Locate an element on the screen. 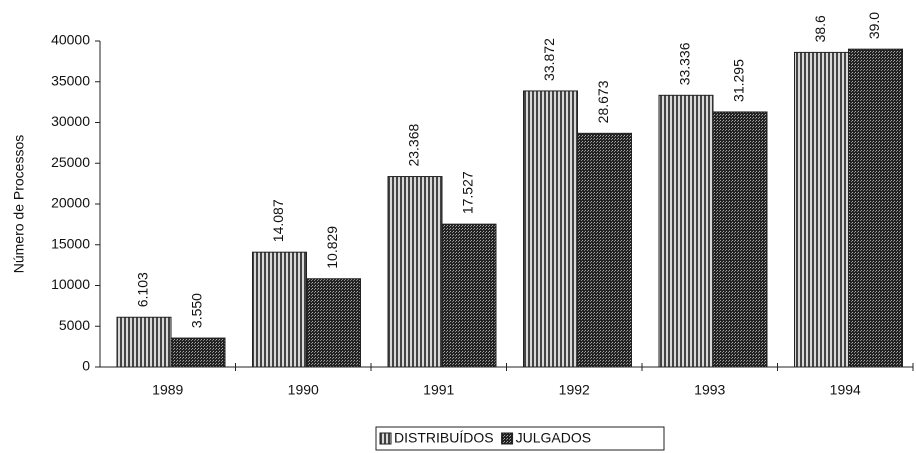 This screenshot has width=916, height=453. value-label: 23.368 is located at coordinates (414, 145).